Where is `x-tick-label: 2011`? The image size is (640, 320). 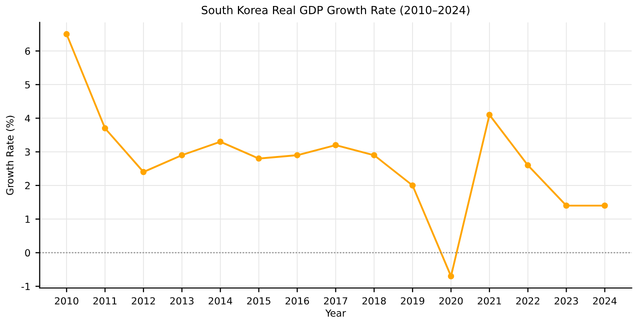
x-tick-label: 2011 is located at coordinates (105, 301).